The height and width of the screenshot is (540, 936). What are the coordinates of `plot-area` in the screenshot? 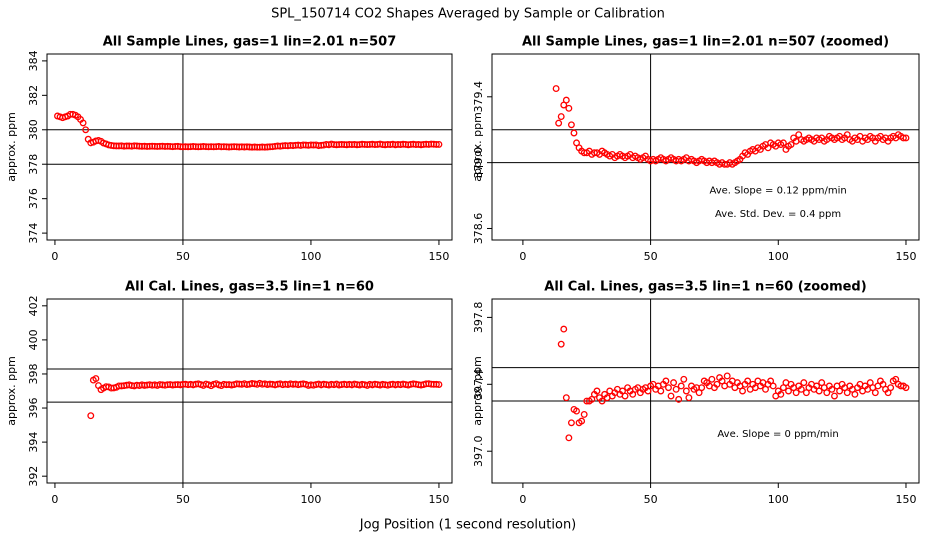 It's located at (249, 147).